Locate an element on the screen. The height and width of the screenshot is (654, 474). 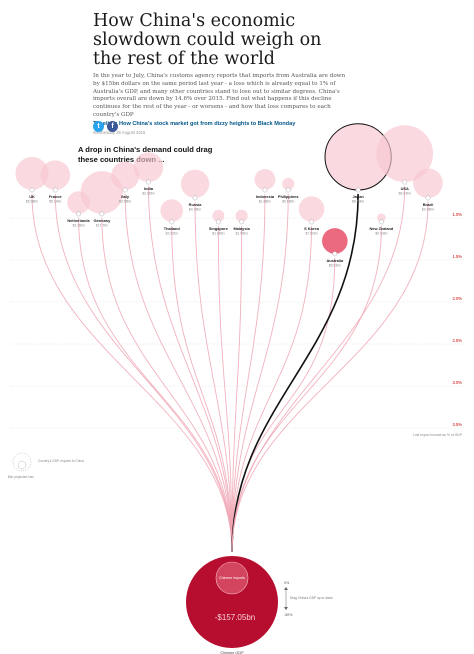
bubble-brazil is located at coordinates (428, 183).